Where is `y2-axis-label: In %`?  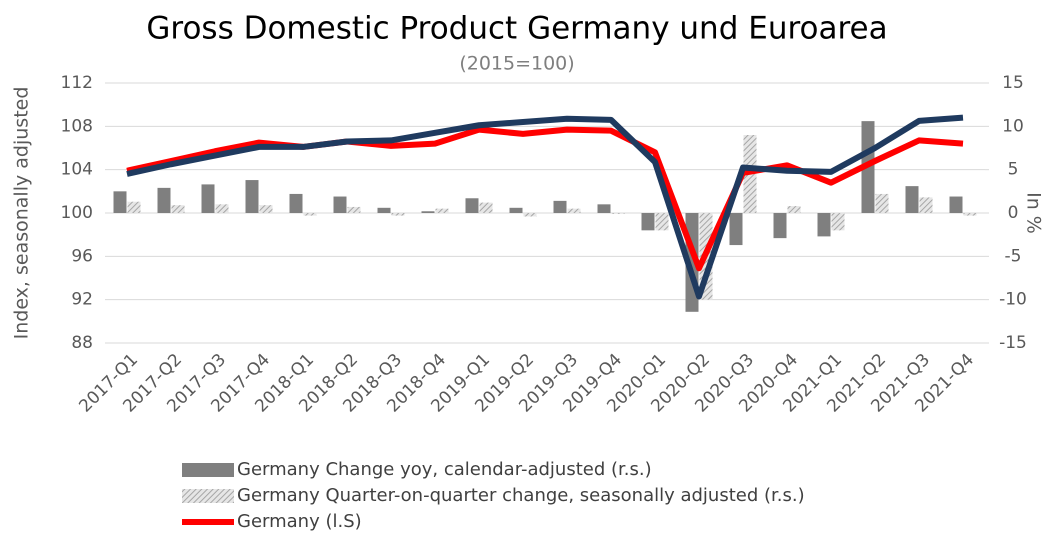 y2-axis-label: In % is located at coordinates (1034, 213).